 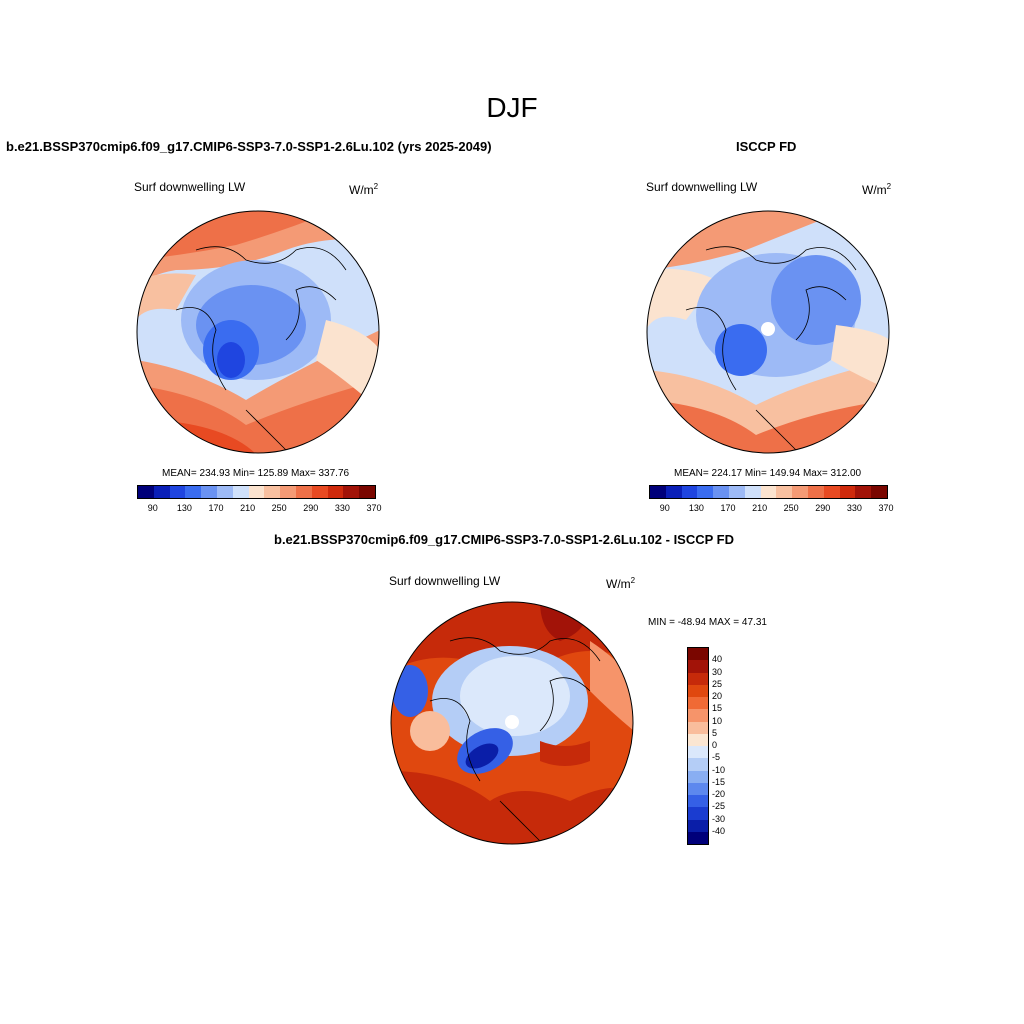 What do you see at coordinates (445, 581) in the screenshot?
I see `panel-3-variable-label: Surf downwelling LW` at bounding box center [445, 581].